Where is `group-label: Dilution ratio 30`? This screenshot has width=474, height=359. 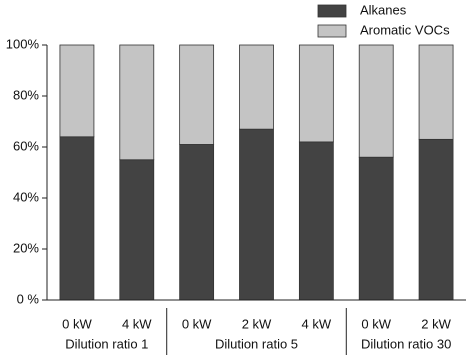
group-label: Dilution ratio 30 is located at coordinates (406, 343).